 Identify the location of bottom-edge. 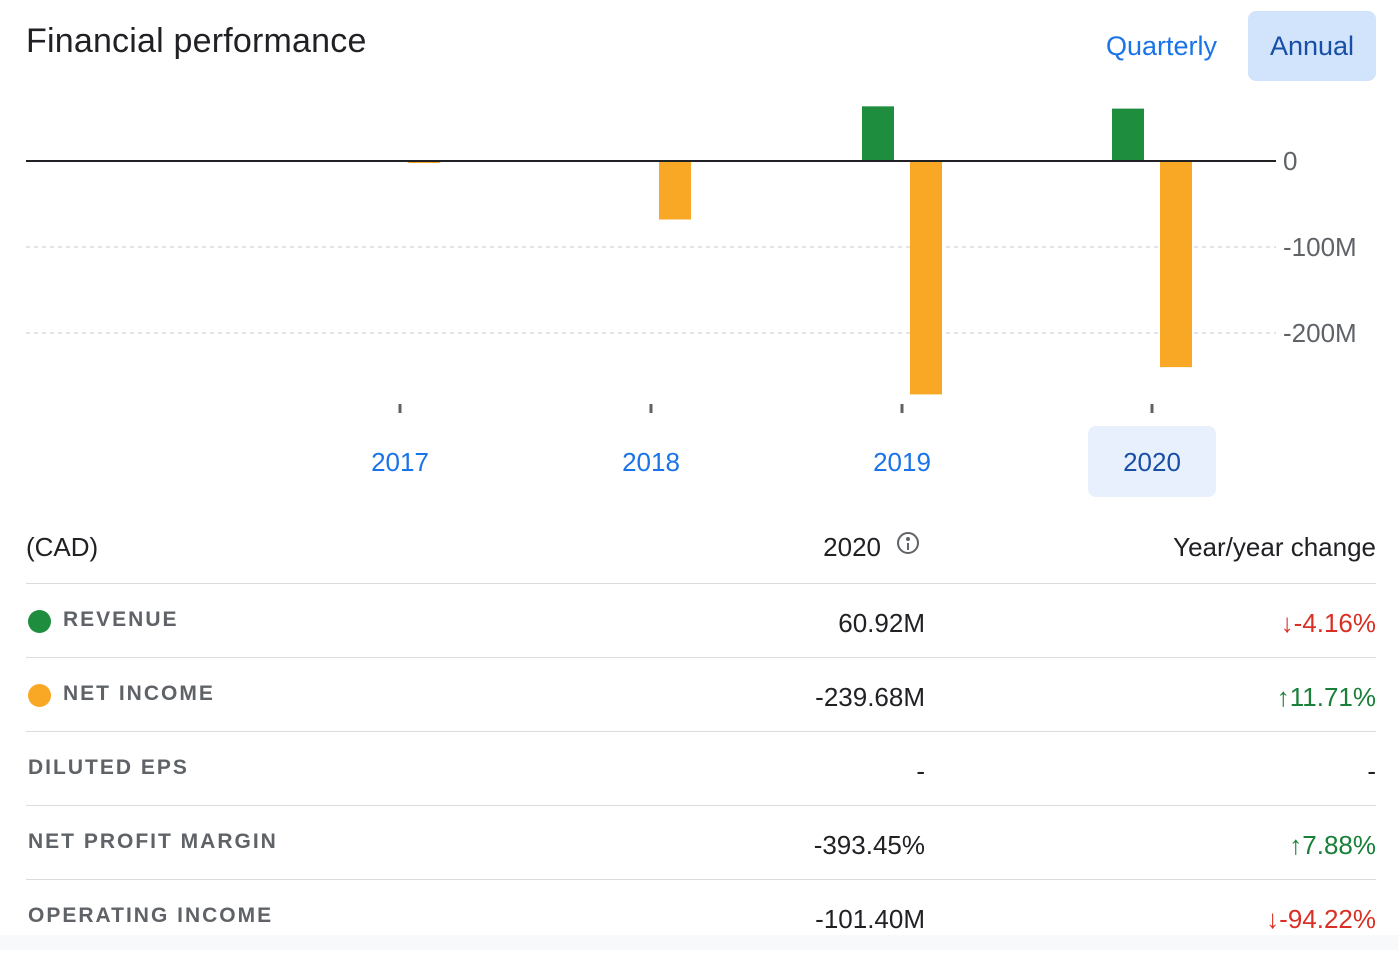
(699, 942).